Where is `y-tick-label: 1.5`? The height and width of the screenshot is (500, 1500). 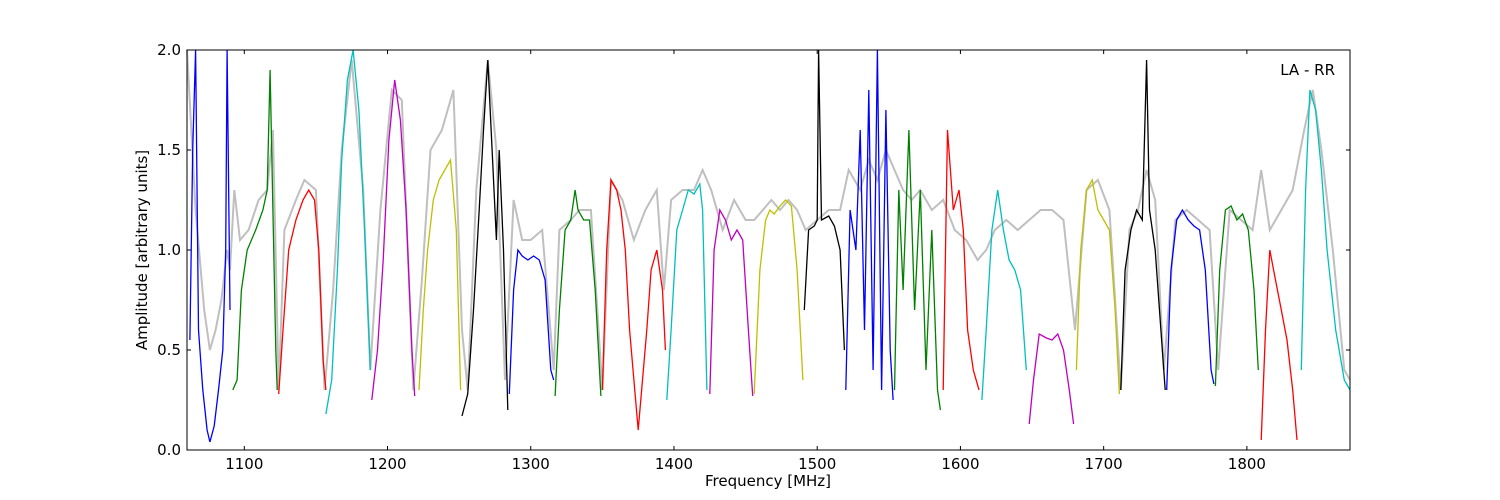
y-tick-label: 1.5 is located at coordinates (169, 150).